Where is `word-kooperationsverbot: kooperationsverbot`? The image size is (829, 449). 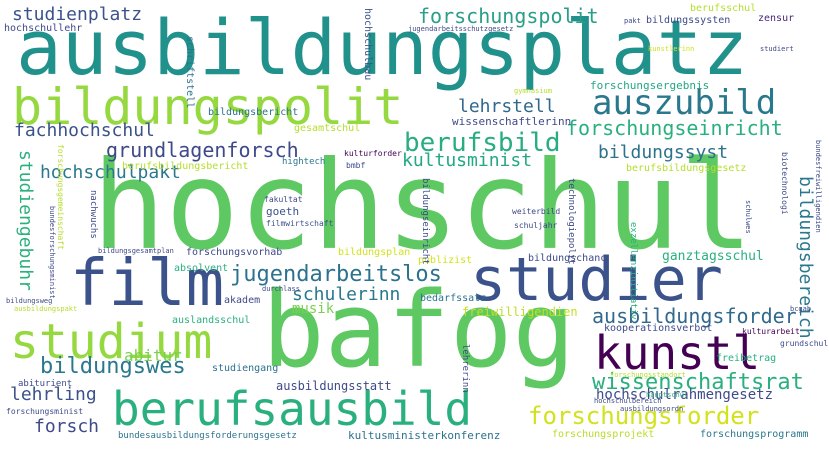 word-kooperationsverbot: kooperationsverbot is located at coordinates (658, 328).